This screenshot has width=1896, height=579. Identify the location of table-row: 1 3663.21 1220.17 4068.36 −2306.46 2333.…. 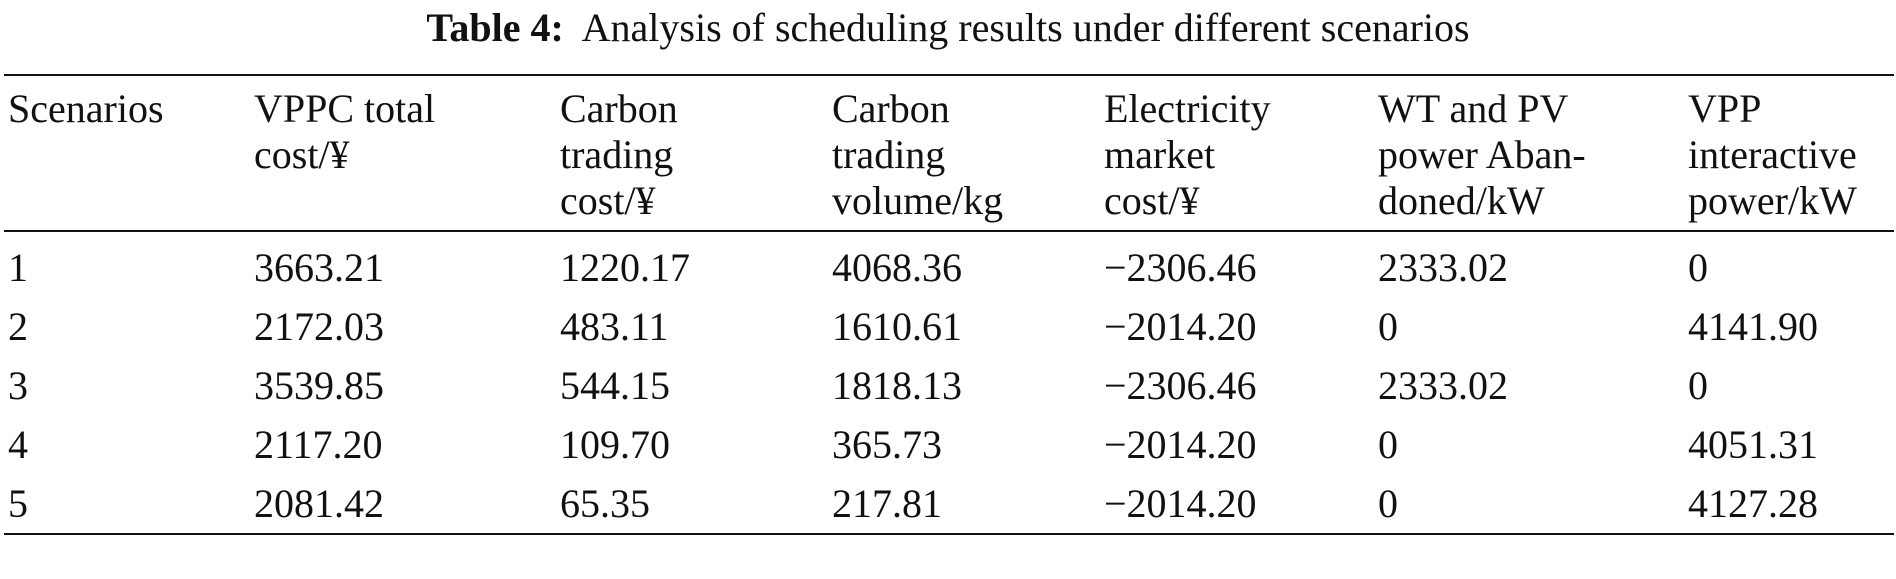
(949, 264).